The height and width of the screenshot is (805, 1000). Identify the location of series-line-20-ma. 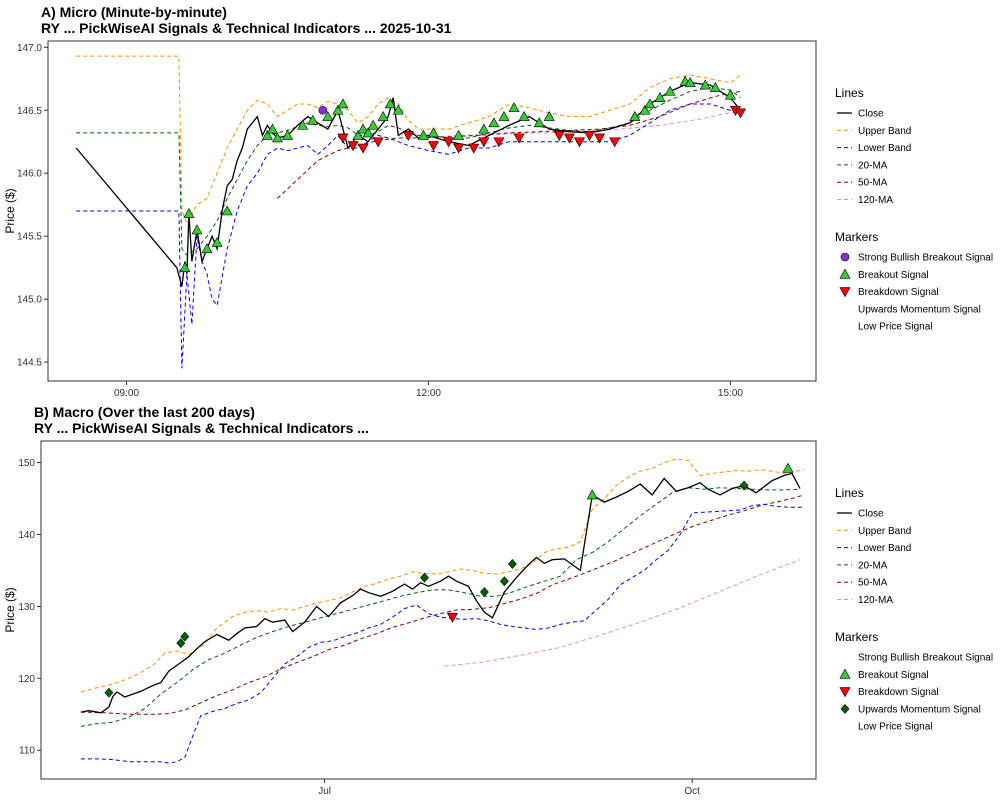
(408, 171).